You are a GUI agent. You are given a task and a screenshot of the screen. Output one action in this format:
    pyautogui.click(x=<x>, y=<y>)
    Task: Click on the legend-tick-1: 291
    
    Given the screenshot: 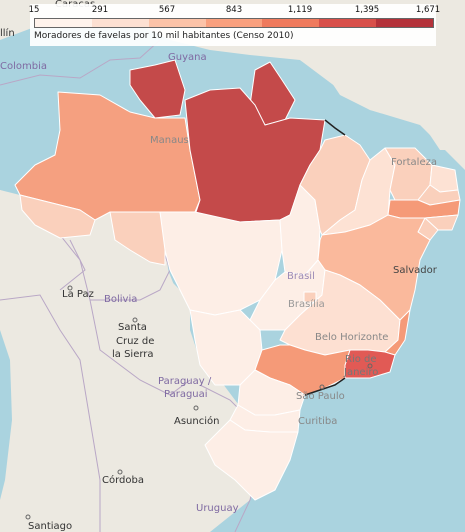 What is the action you would take?
    pyautogui.click(x=100, y=10)
    